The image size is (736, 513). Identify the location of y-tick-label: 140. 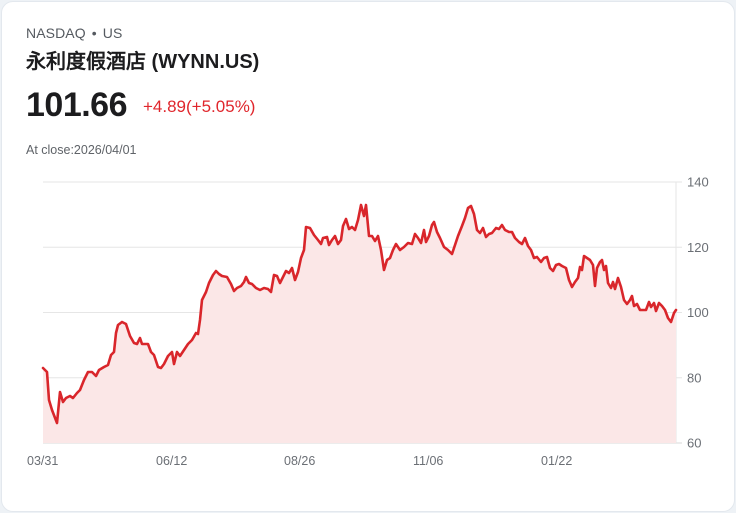
(698, 182).